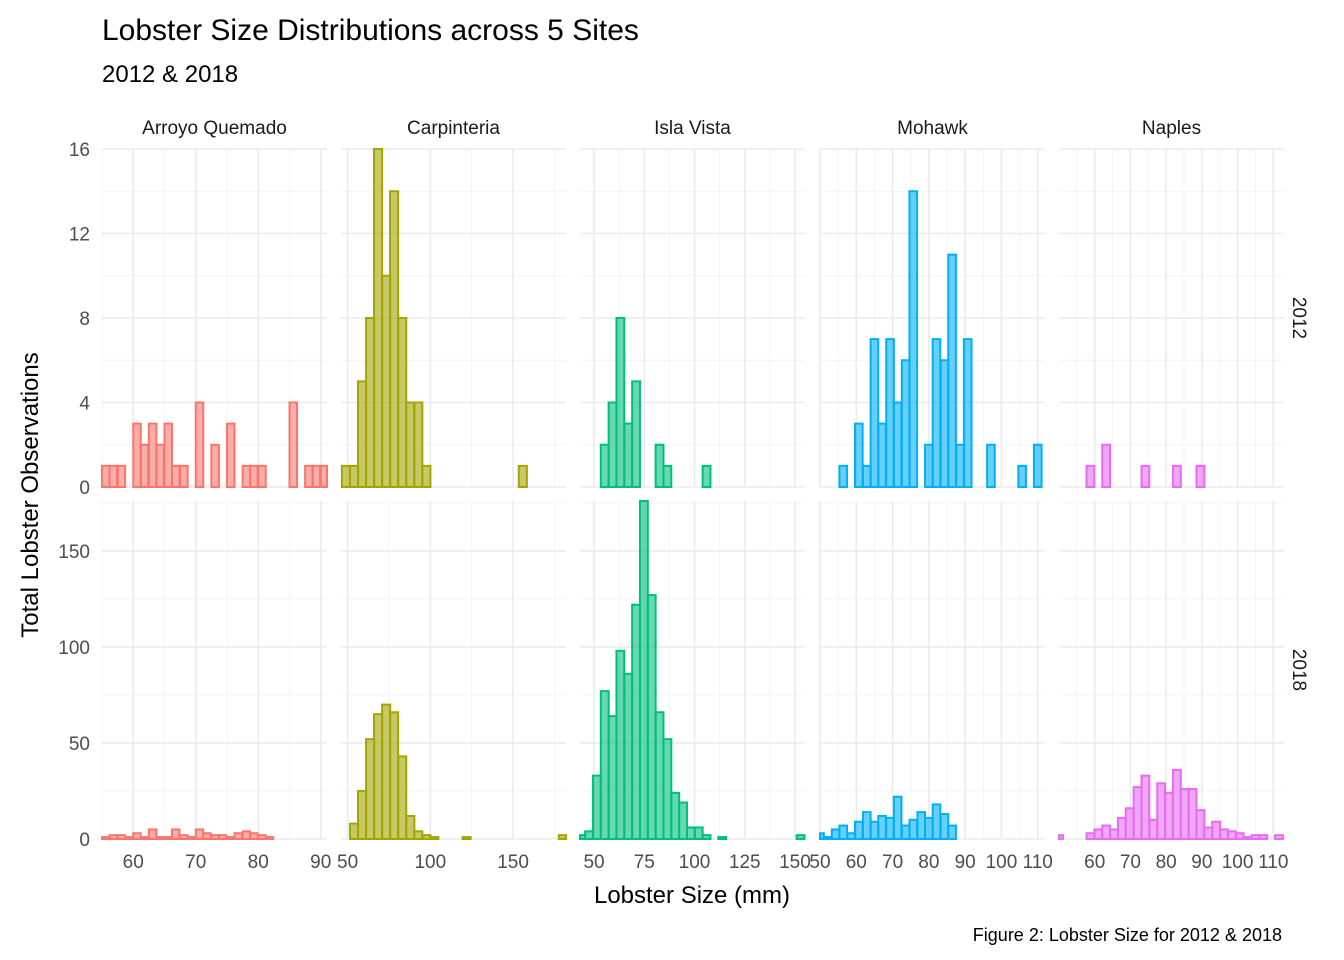  I want to click on x-tick-label: 80, so click(1166, 862).